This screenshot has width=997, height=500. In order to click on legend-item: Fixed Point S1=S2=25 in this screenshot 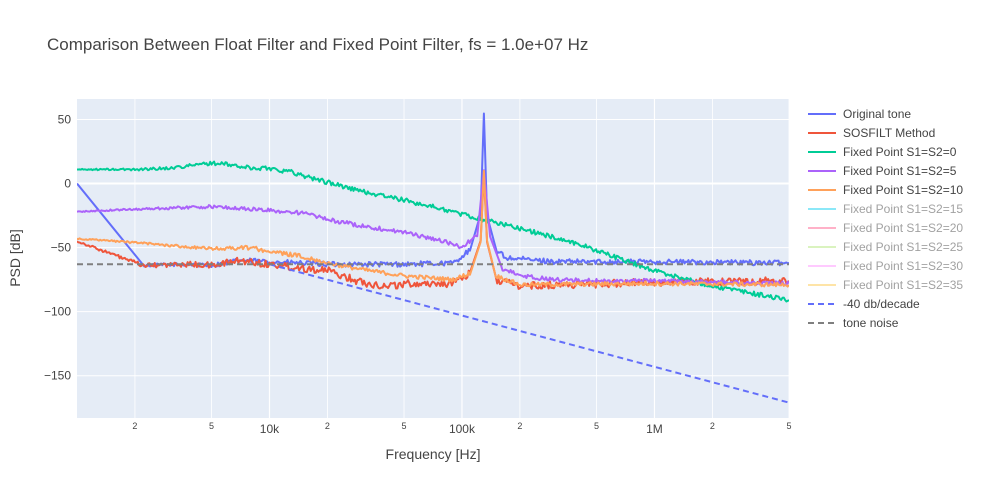, I will do `click(885, 247)`.